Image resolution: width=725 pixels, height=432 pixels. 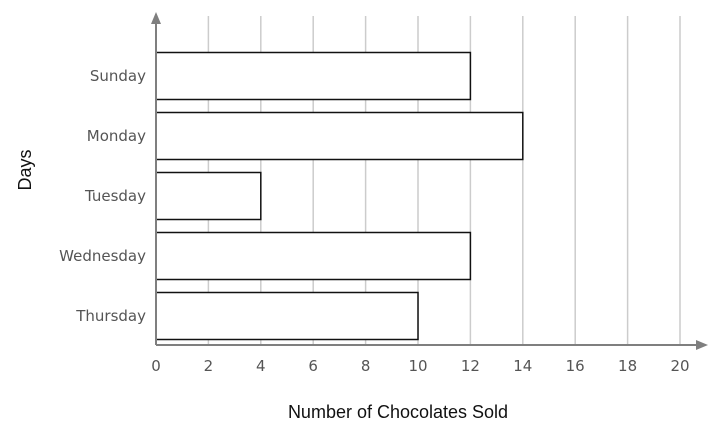 What do you see at coordinates (339, 136) in the screenshot?
I see `bar-monday` at bounding box center [339, 136].